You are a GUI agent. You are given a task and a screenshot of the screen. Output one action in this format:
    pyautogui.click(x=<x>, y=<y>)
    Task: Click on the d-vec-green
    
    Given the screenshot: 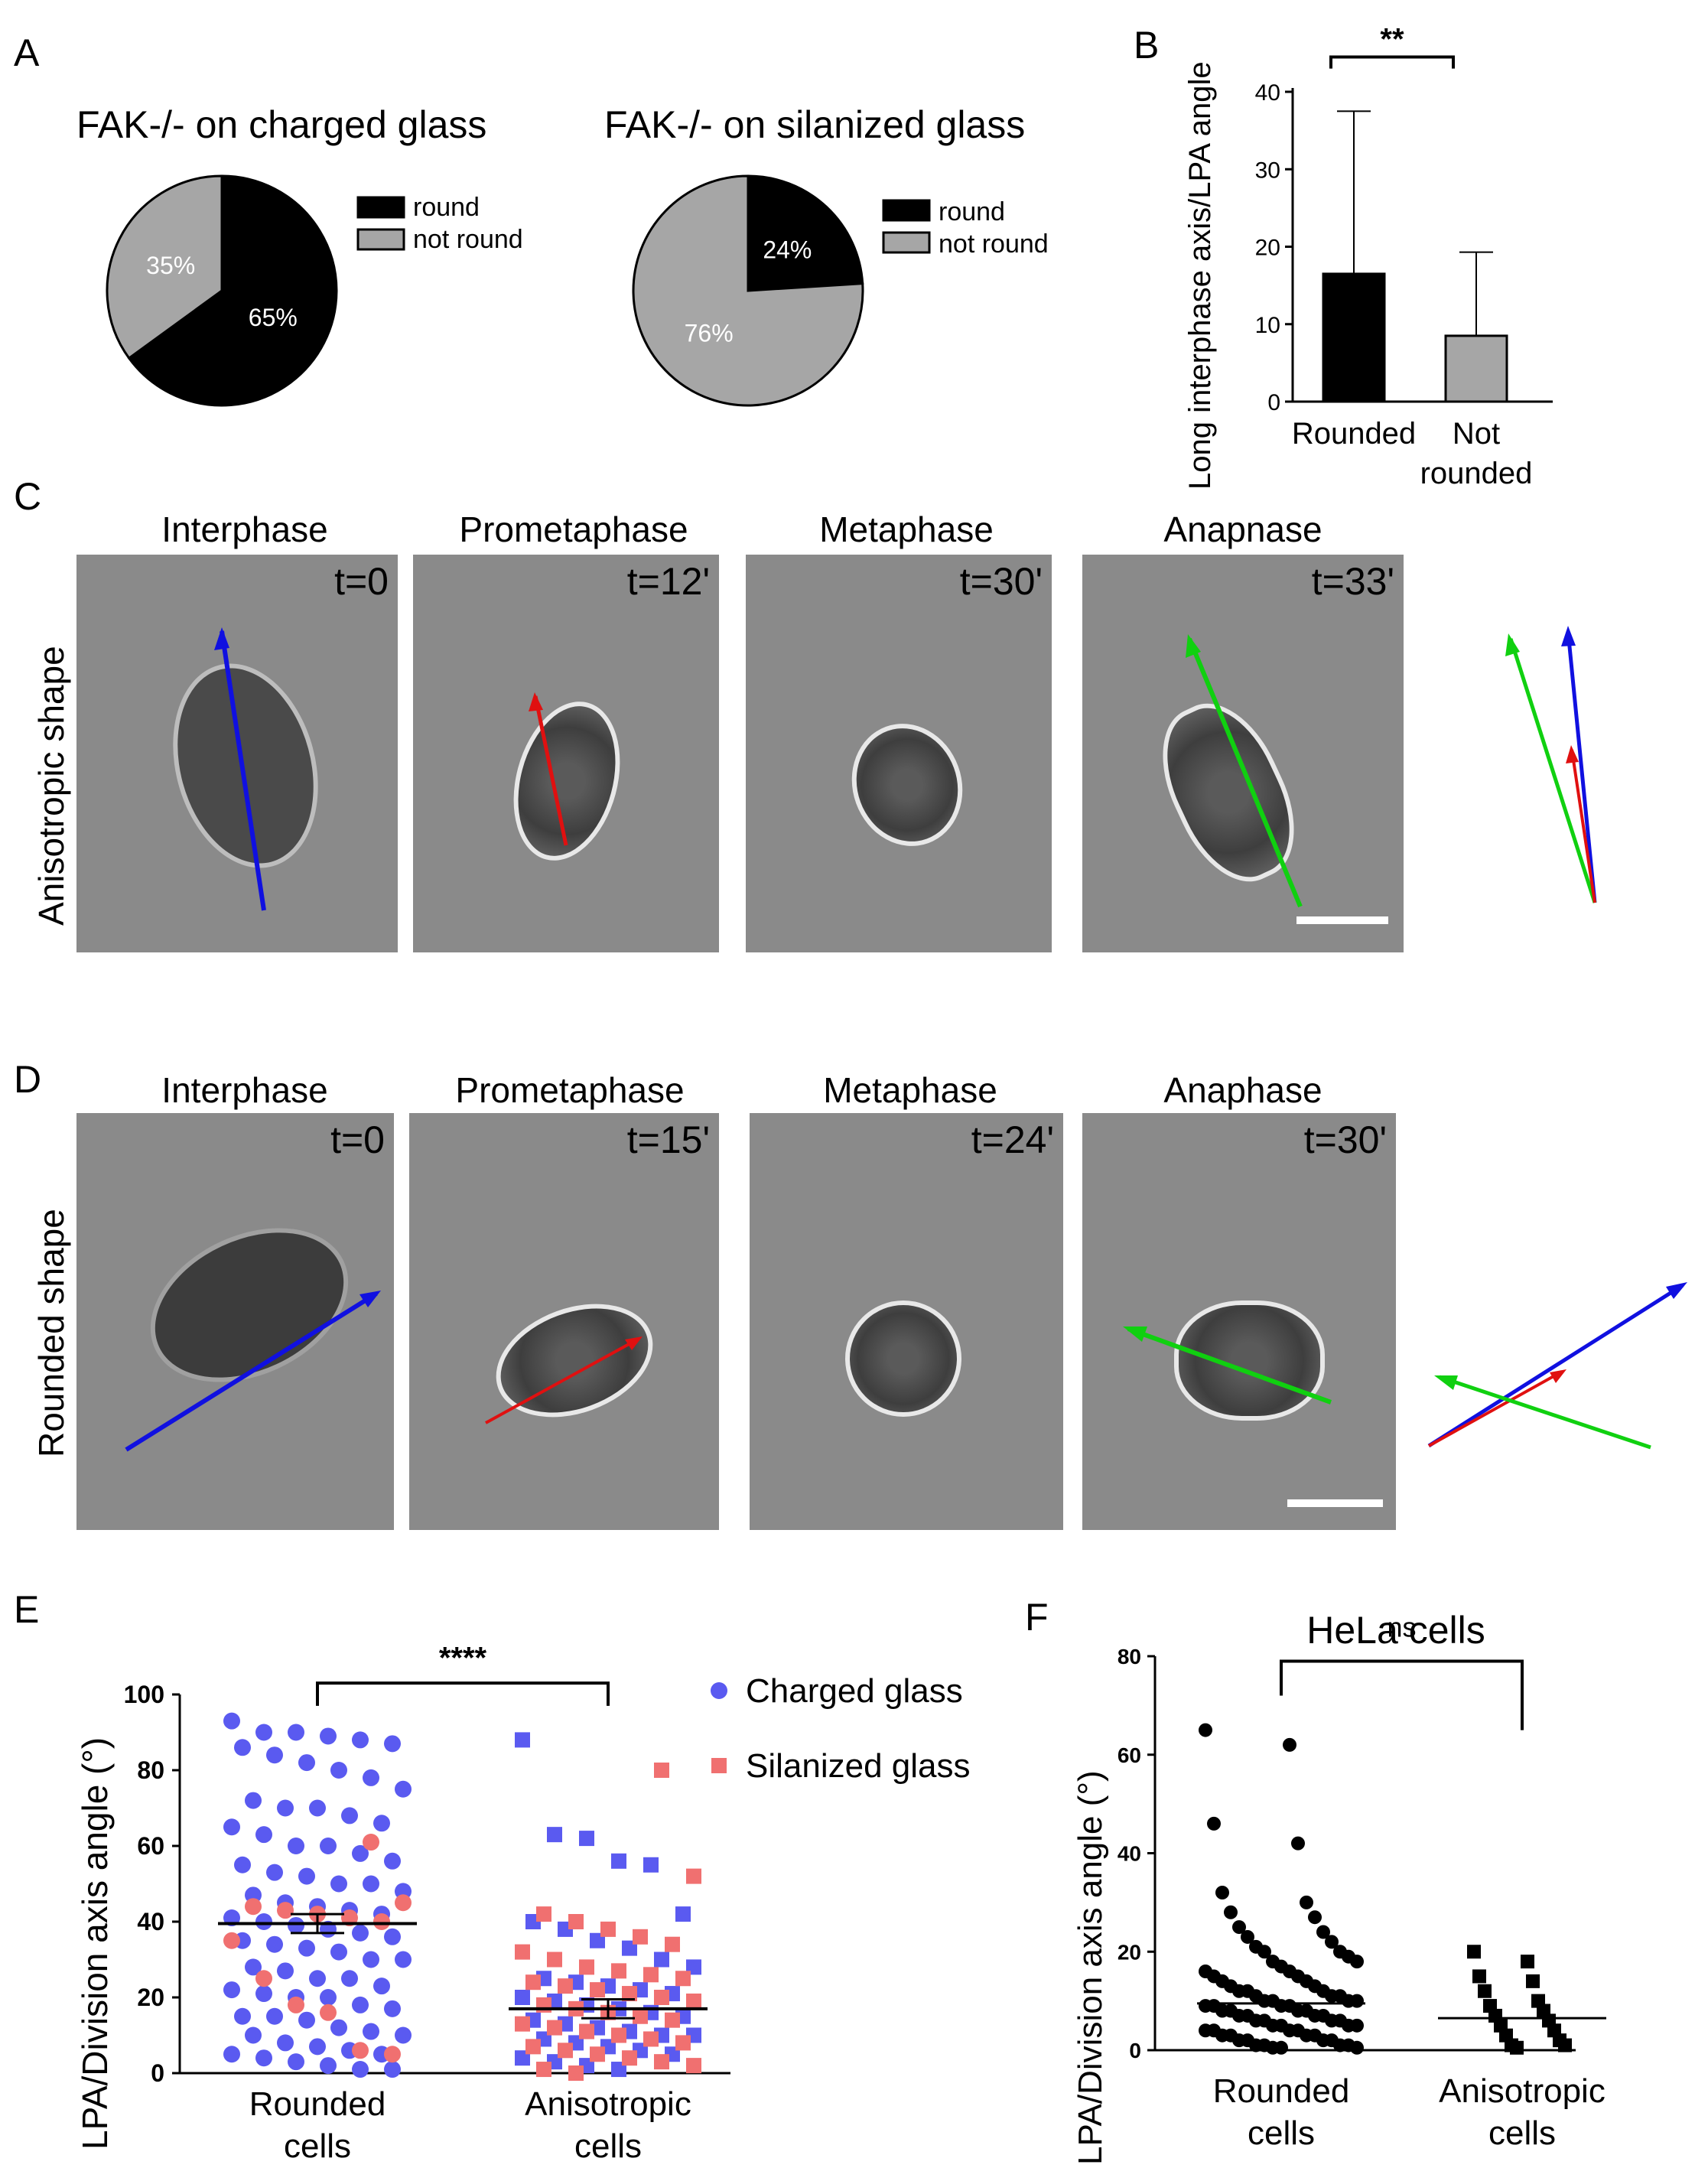 What is the action you would take?
    pyautogui.click(x=1545, y=1412)
    